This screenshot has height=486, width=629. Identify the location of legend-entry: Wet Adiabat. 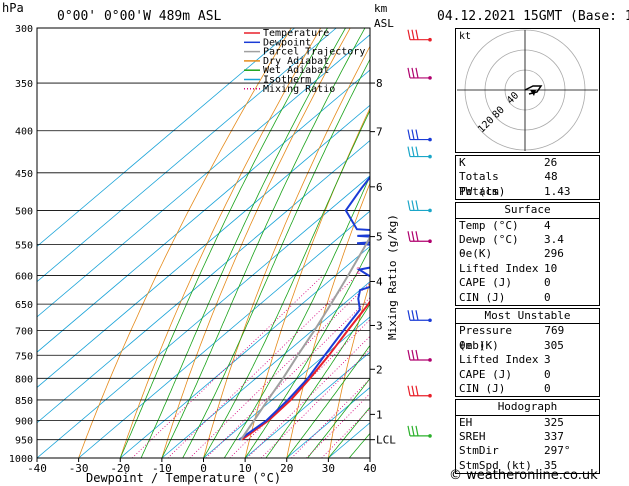
(296, 70).